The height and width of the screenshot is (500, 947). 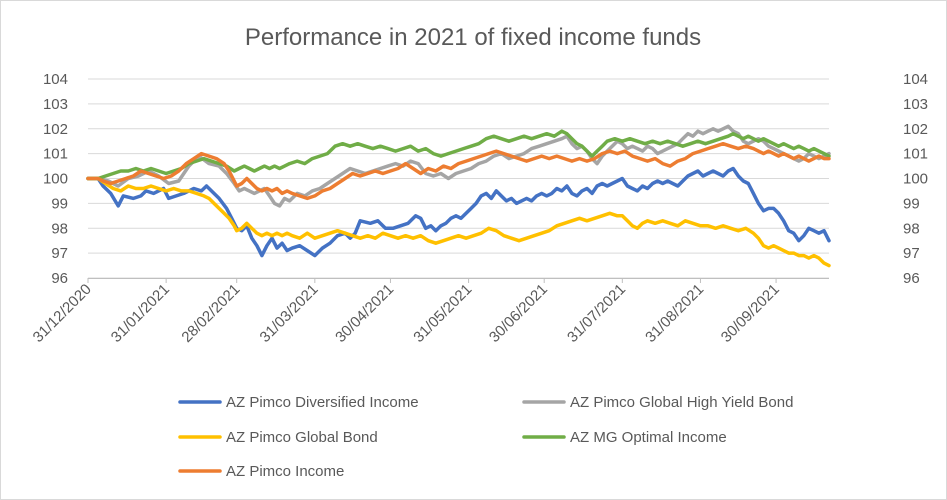 What do you see at coordinates (285, 471) in the screenshot?
I see `legend-label: AZ Pimco Income` at bounding box center [285, 471].